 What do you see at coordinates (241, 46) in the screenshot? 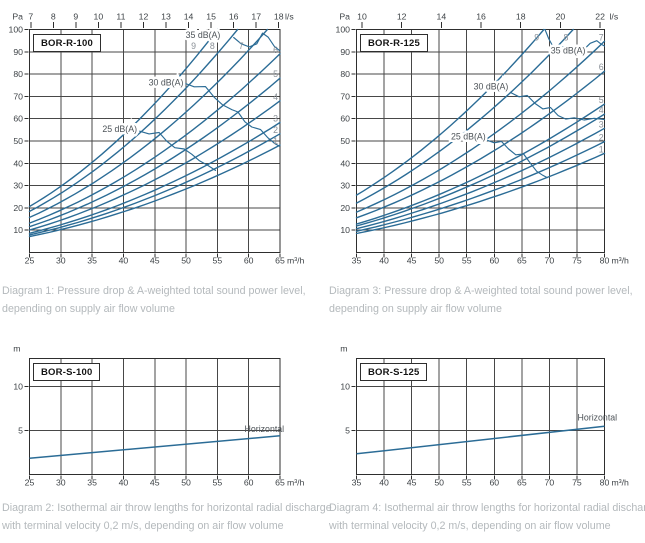
I see `diagram-1-curve-number: 7` at bounding box center [241, 46].